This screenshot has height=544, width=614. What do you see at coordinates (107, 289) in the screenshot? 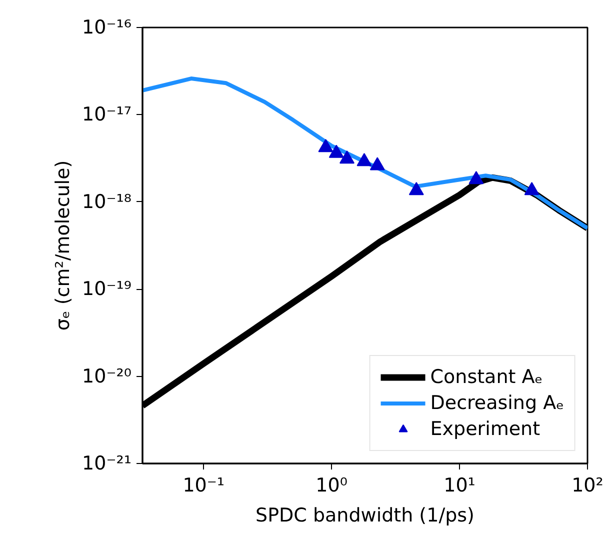
I see `y-tick-label: 10⁻¹⁹` at bounding box center [107, 289].